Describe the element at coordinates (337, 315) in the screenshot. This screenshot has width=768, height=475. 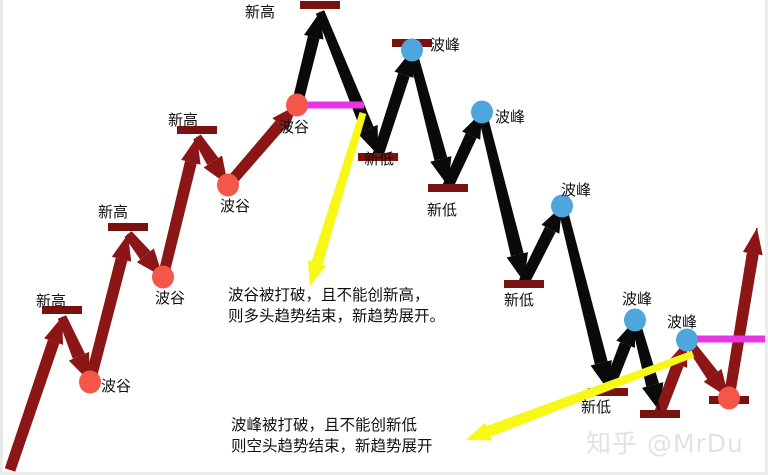
I see `uptrend-end-note-line-2: 则多头趋势结束，新趋势展开。` at that location.